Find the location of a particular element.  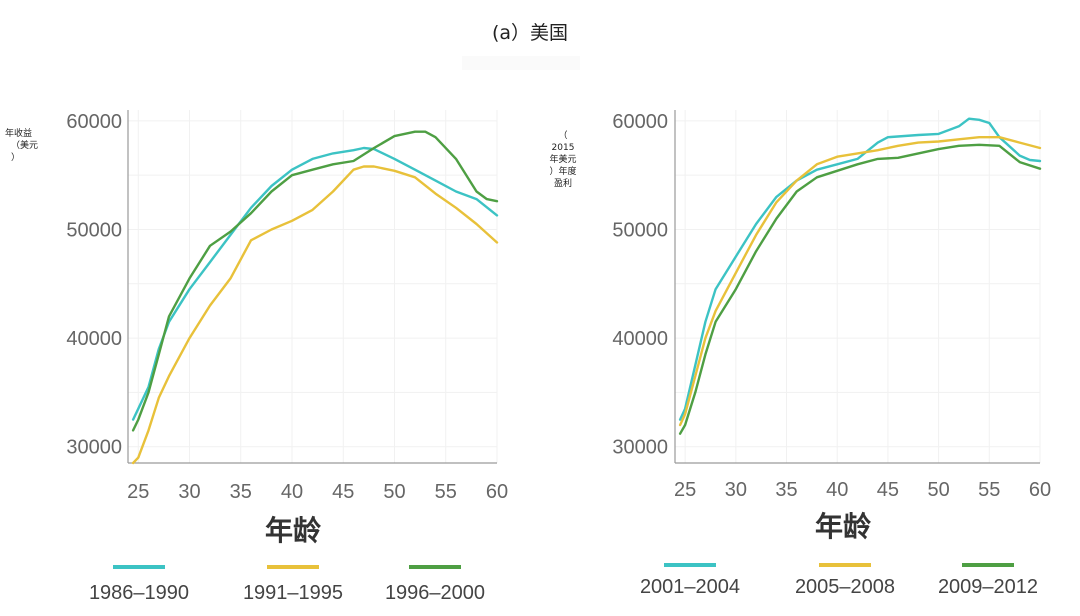

legend-label: 2005–2008 is located at coordinates (845, 587).